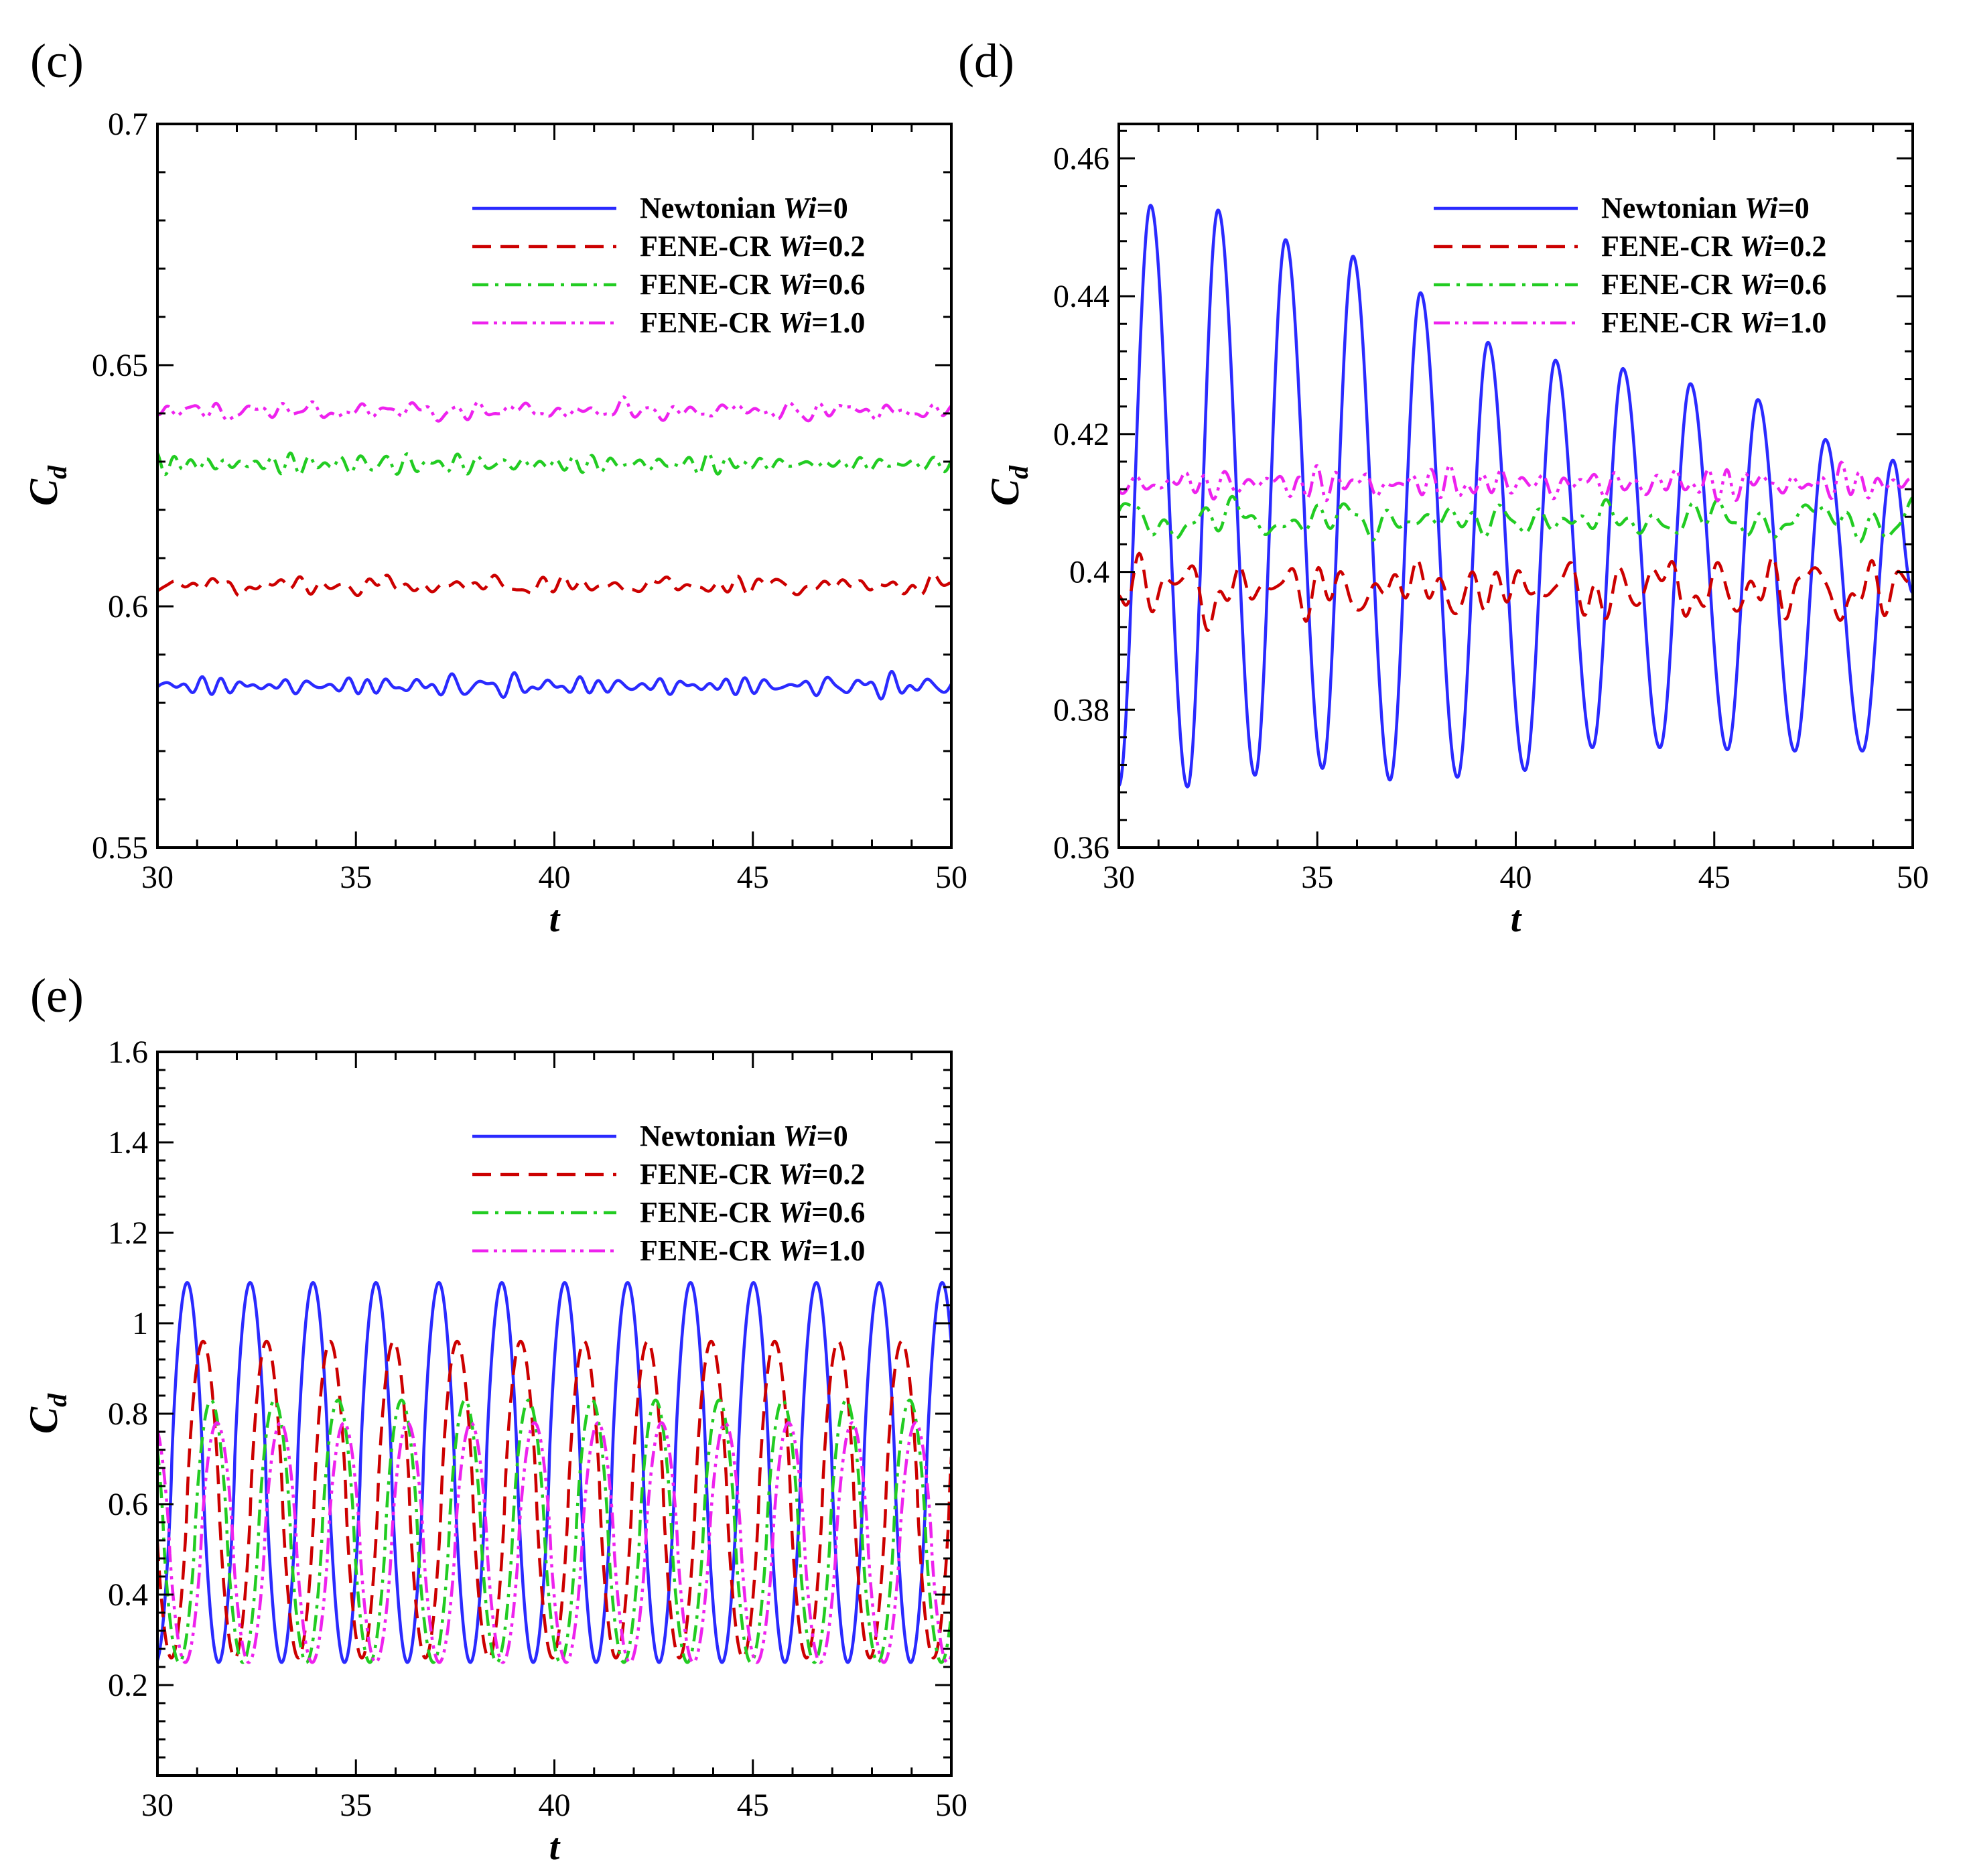 The height and width of the screenshot is (1876, 1969). What do you see at coordinates (128, 1414) in the screenshot?
I see `y-tick-label: 0.8` at bounding box center [128, 1414].